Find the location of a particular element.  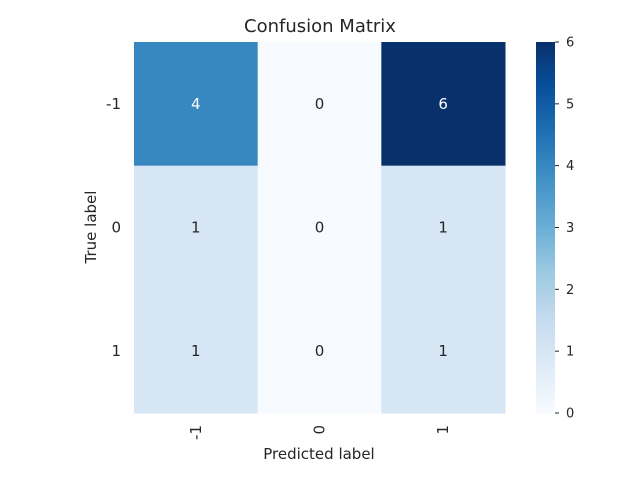

cell-value-label: 6 is located at coordinates (443, 104).